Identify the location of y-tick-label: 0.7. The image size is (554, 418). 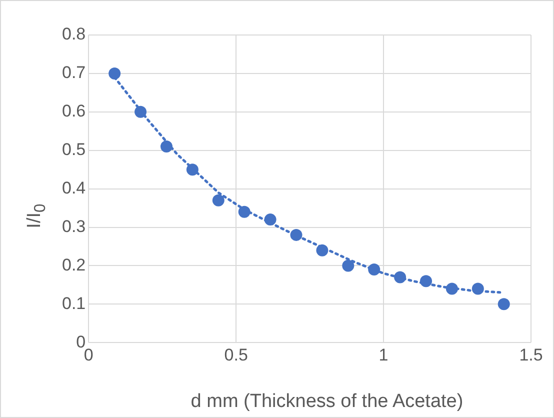
(74, 72).